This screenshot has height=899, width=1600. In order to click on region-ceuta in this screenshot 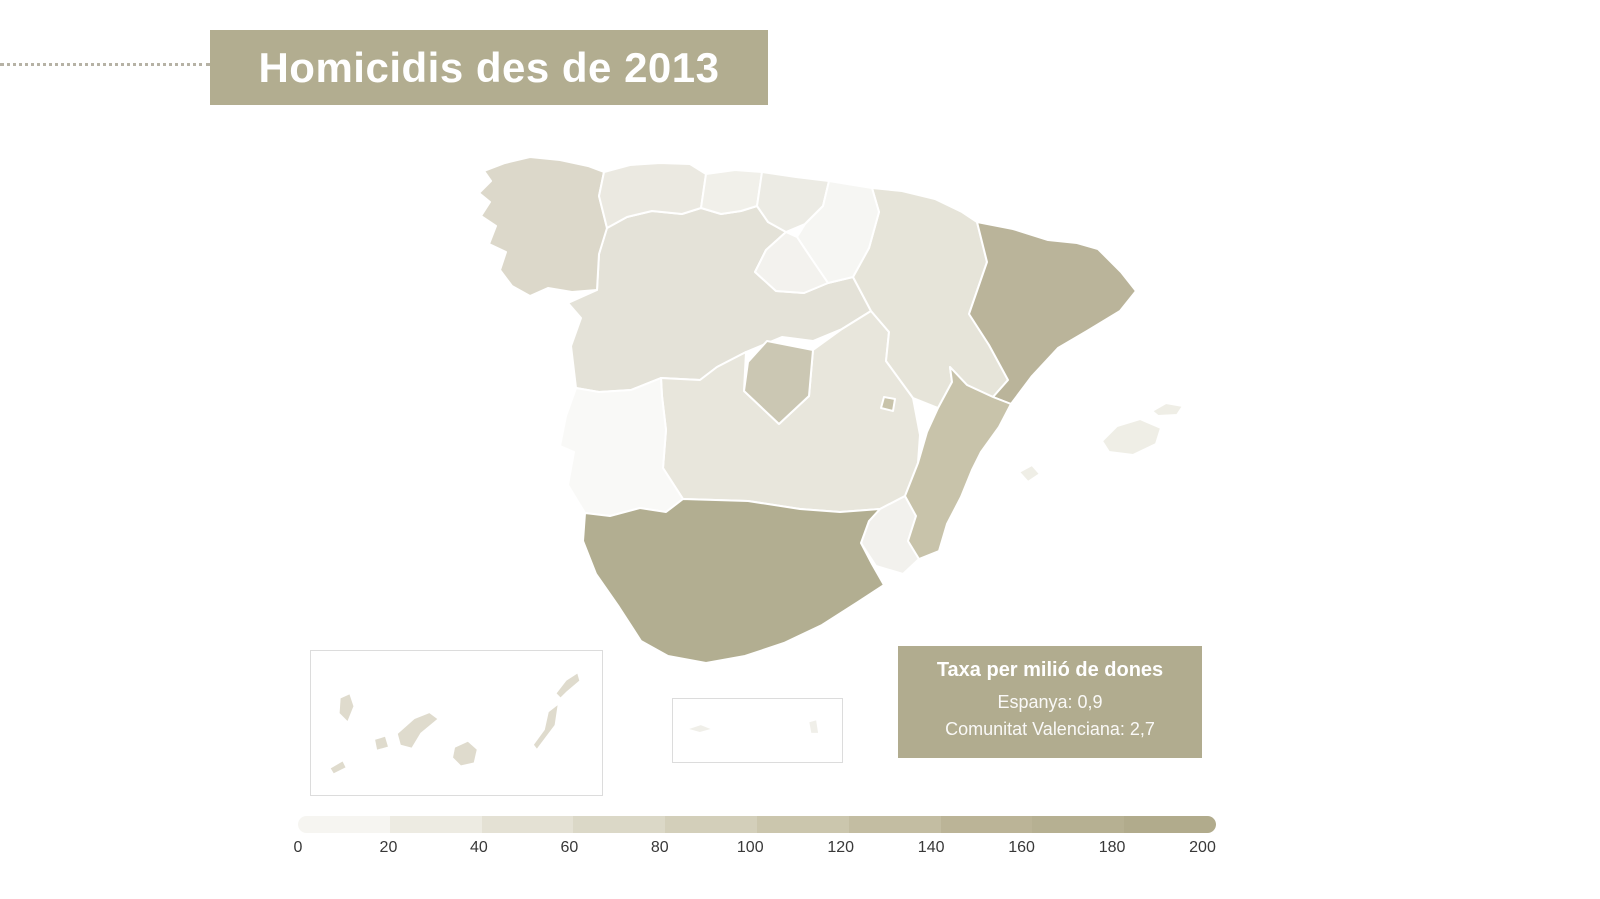, I will do `click(700, 728)`.